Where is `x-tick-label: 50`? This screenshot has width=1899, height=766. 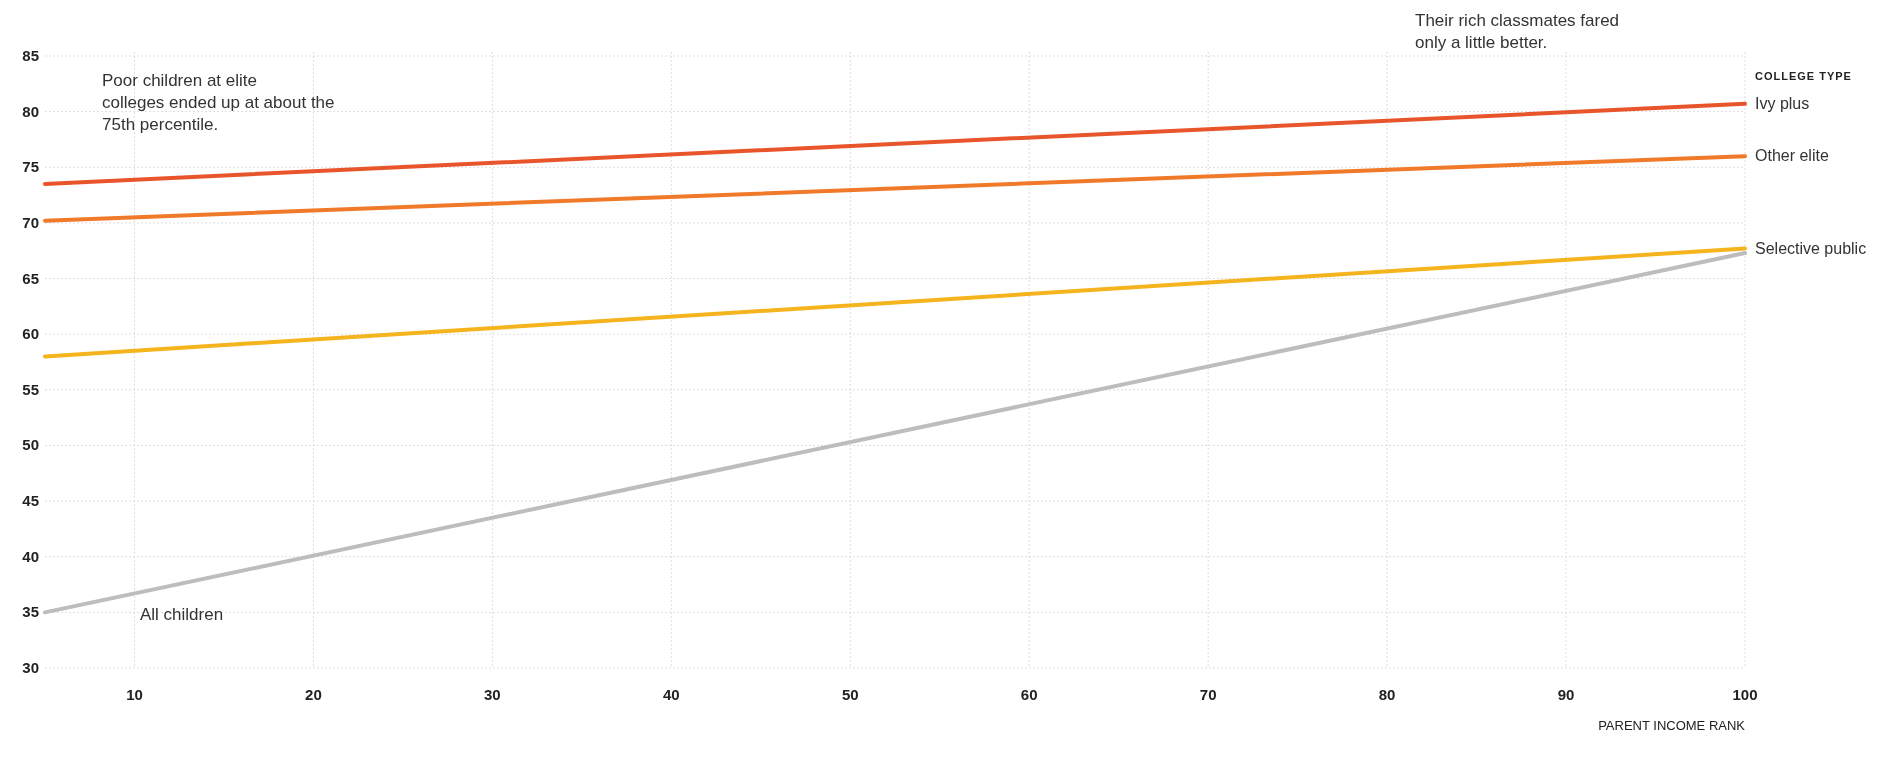
x-tick-label: 50 is located at coordinates (850, 694).